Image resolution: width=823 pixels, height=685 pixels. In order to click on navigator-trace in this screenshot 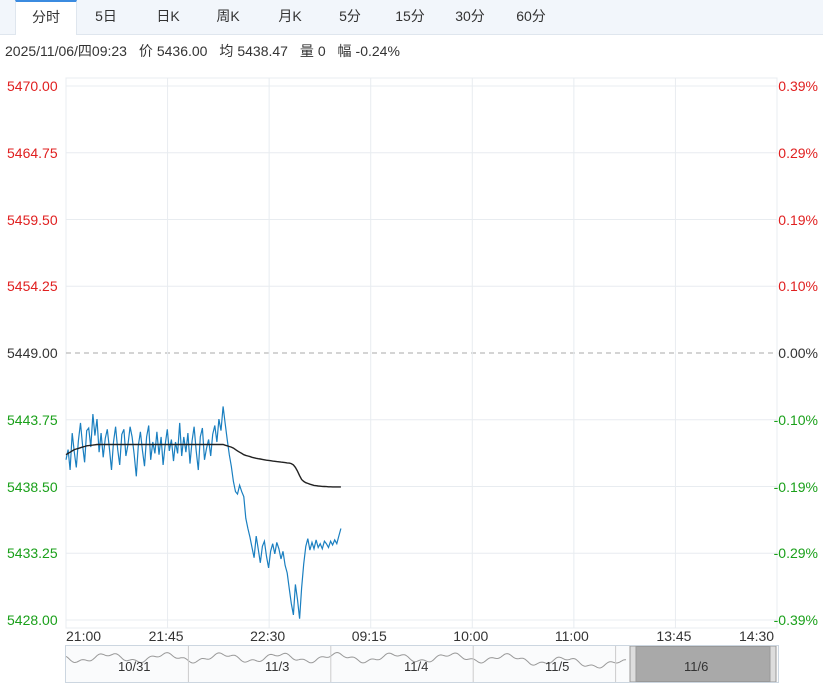, I will do `click(346, 660)`.